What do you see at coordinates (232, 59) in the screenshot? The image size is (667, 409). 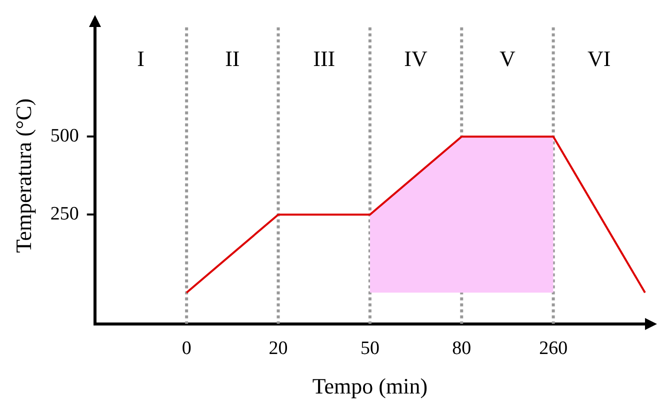 I see `annotation: II` at bounding box center [232, 59].